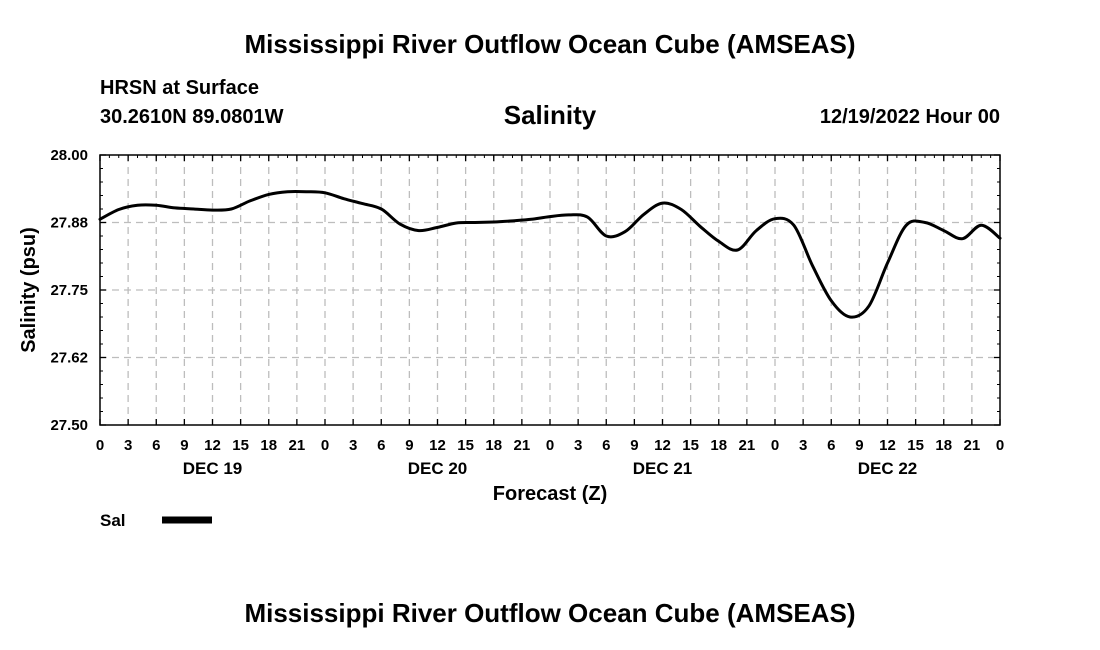  I want to click on y-tick-label: 28.00, so click(69, 155).